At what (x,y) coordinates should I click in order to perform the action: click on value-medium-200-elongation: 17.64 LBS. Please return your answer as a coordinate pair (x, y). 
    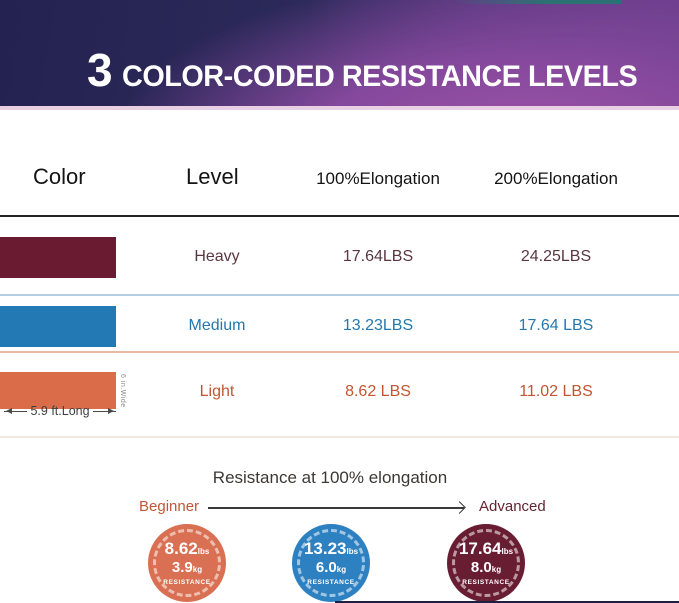
    Looking at the image, I should click on (556, 325).